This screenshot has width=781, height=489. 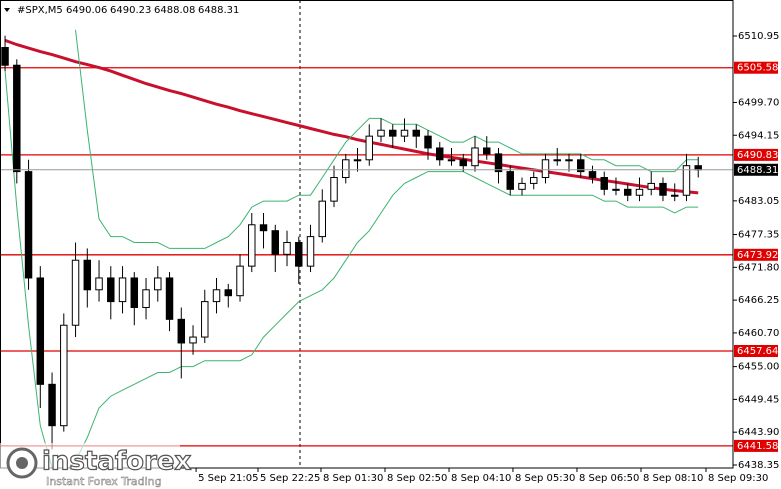 What do you see at coordinates (758, 300) in the screenshot?
I see `y-tick-label: 6466.25` at bounding box center [758, 300].